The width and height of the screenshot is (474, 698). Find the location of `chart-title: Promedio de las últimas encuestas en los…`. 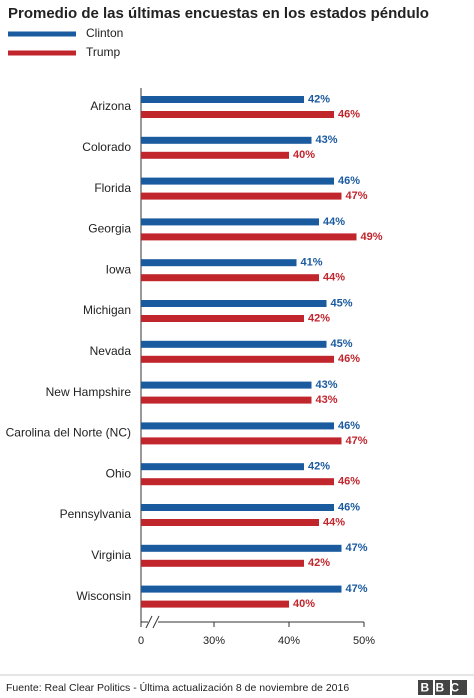

chart-title: Promedio de las últimas encuestas en los… is located at coordinates (218, 13).